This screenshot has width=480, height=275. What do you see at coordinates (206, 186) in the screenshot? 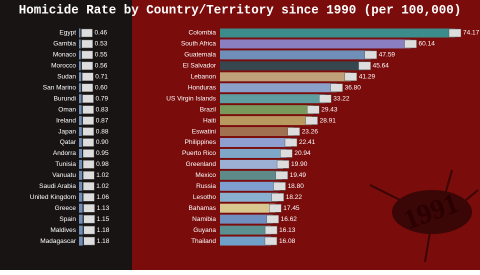
I see `category-label: Russia` at bounding box center [206, 186].